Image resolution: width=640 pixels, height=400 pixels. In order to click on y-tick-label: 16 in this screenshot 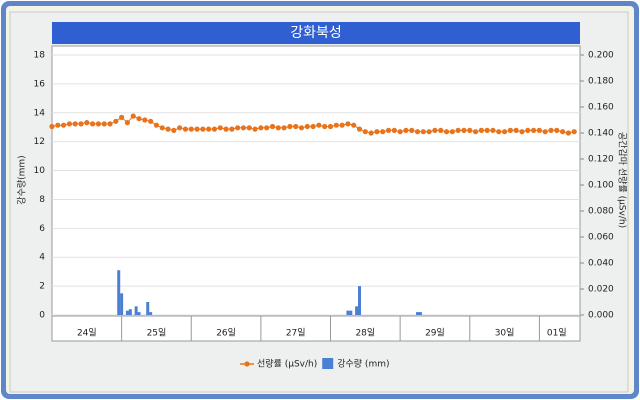, I will do `click(40, 84)`.